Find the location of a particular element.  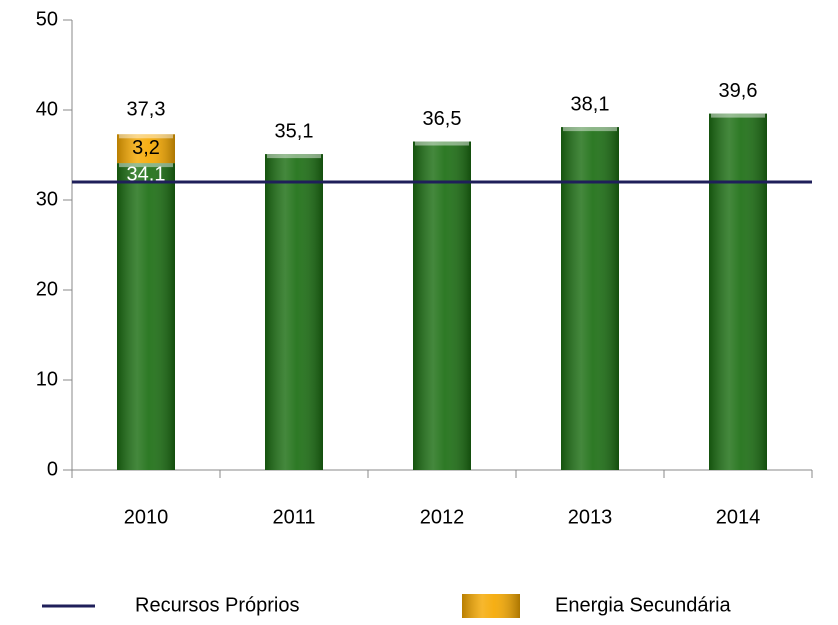

data-label: 39,6 is located at coordinates (738, 91).